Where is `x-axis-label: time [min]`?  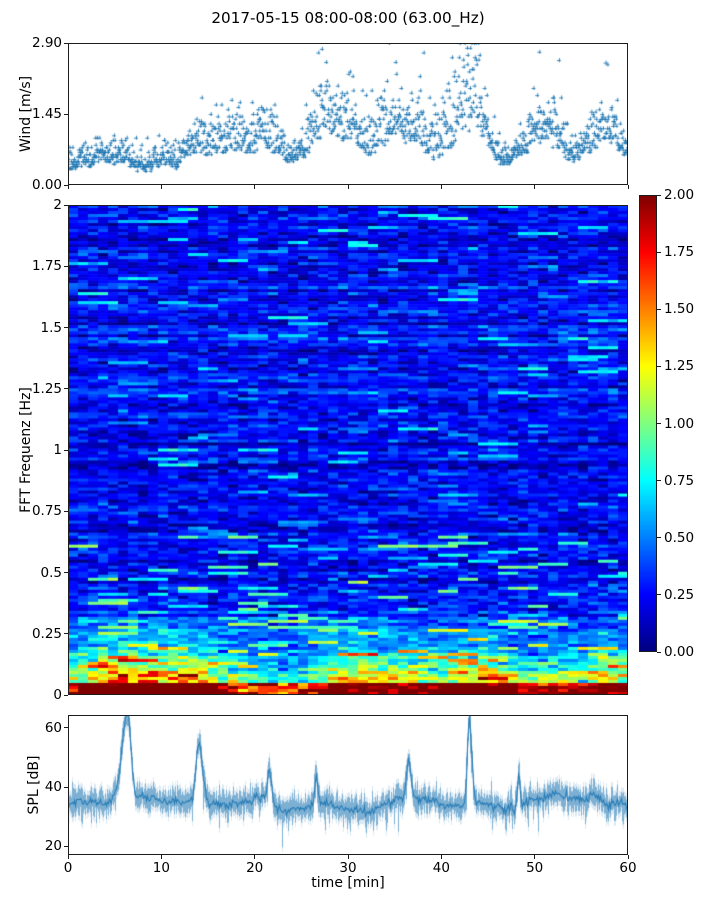 x-axis-label: time [min] is located at coordinates (348, 883).